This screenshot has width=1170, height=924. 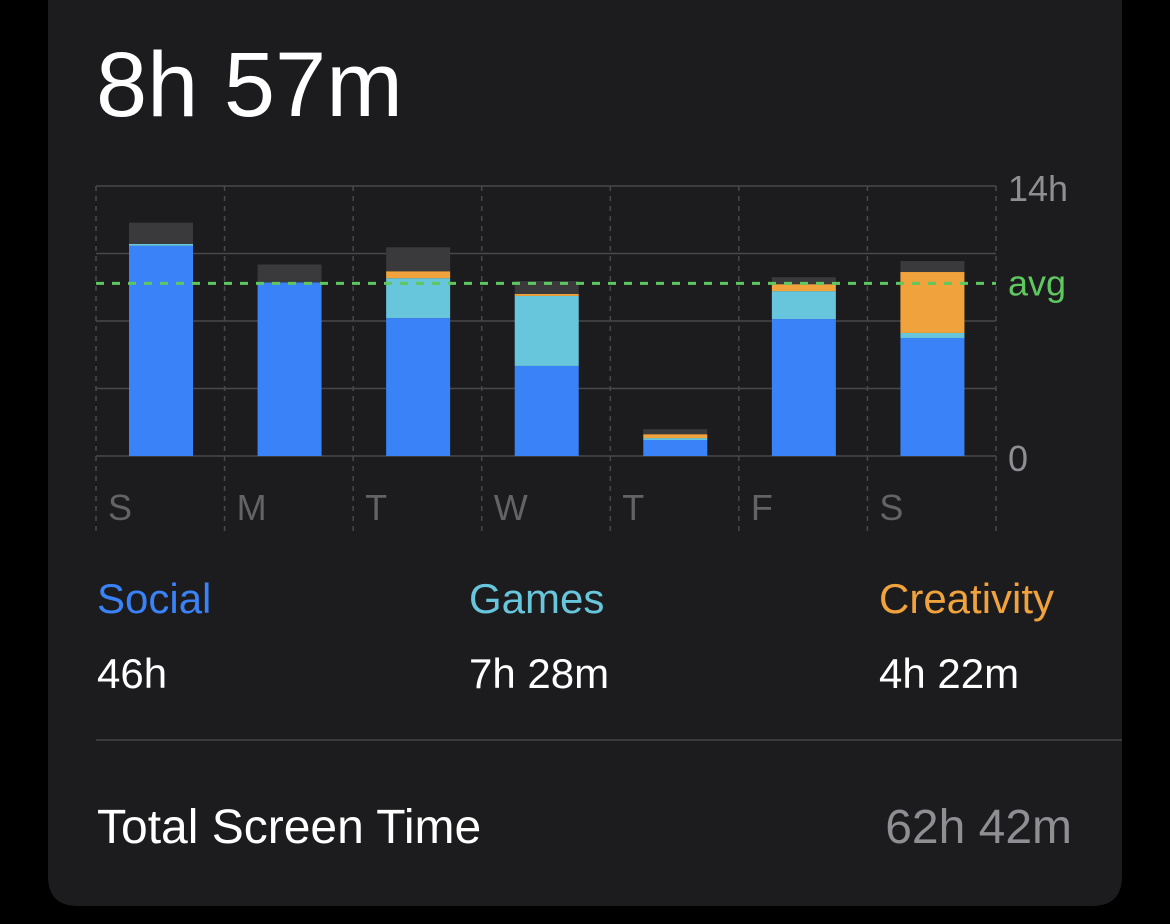 I want to click on x-tick-label: F, so click(x=762, y=507).